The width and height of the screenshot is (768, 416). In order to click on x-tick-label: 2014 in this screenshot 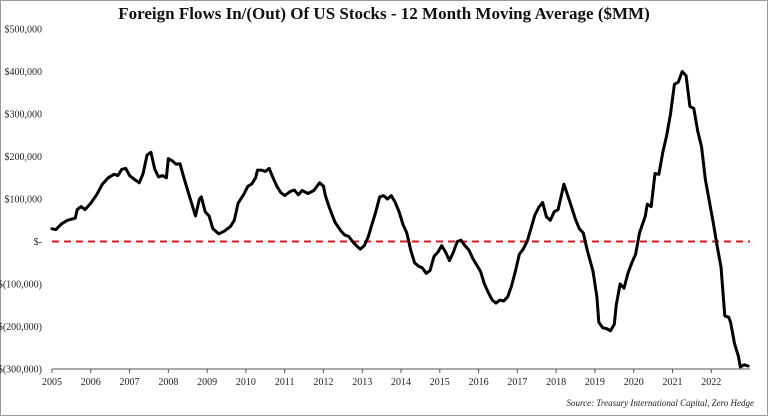, I will do `click(401, 382)`.